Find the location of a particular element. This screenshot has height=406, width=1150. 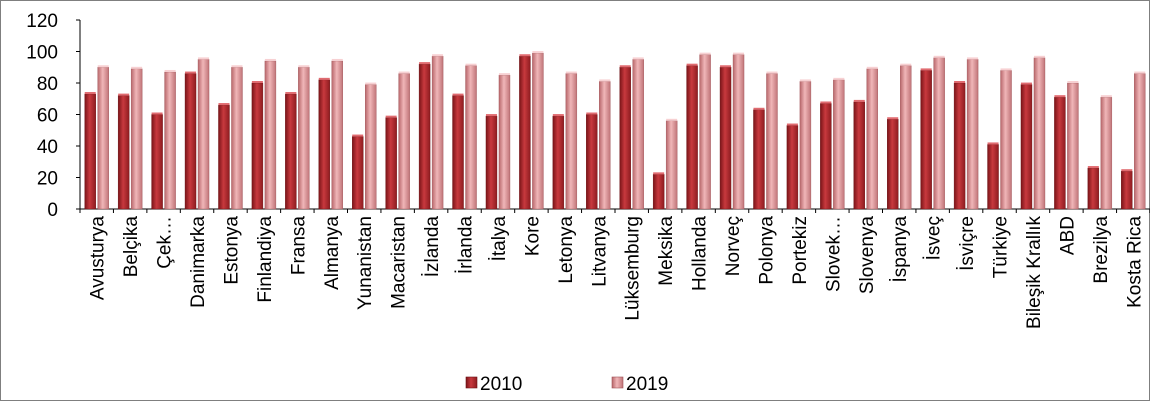

x-tick-label: ABD is located at coordinates (1067, 235).